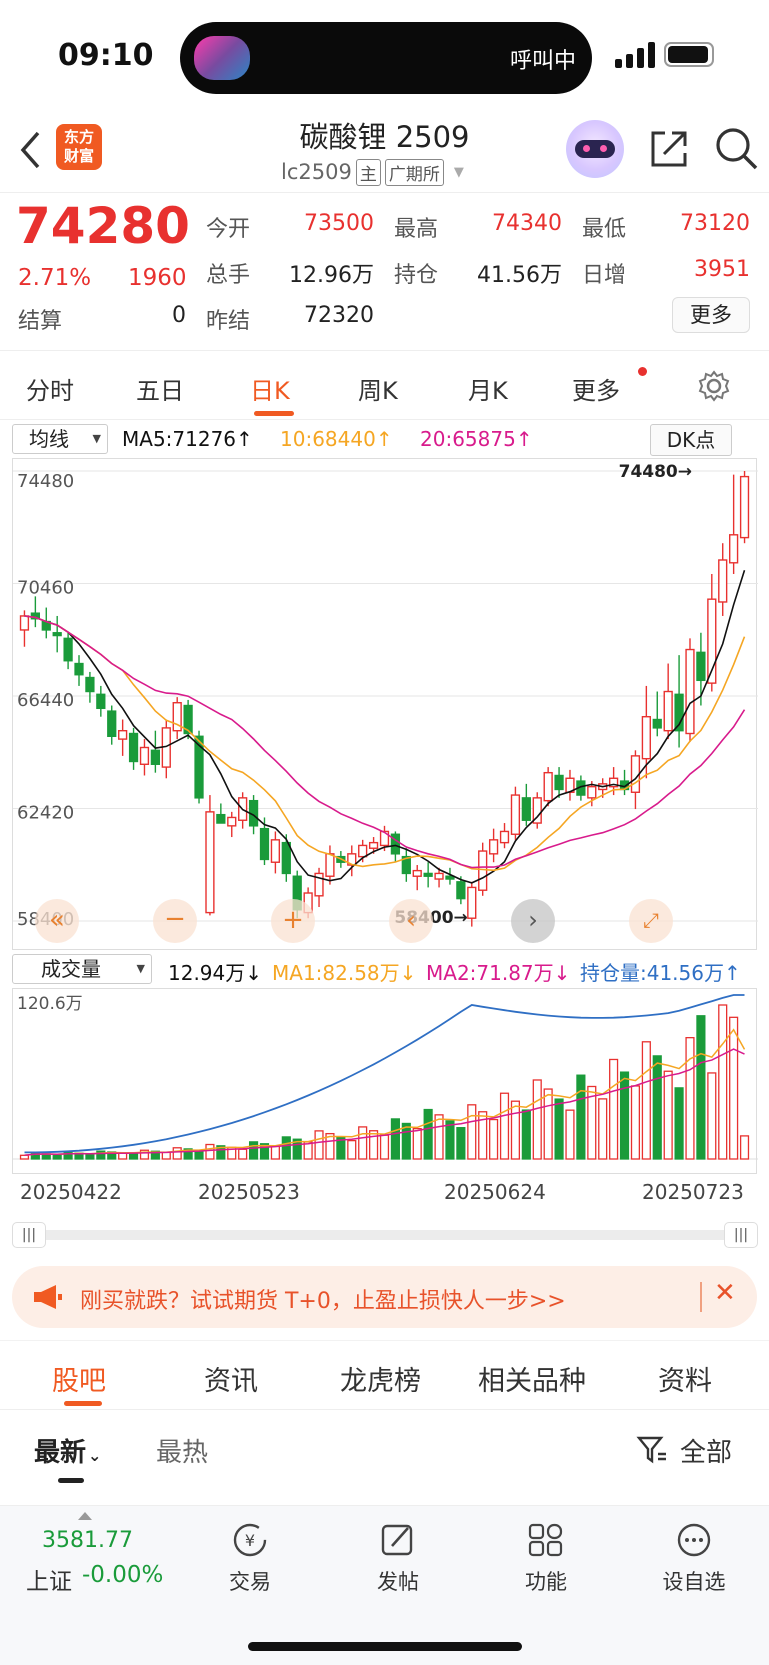 The width and height of the screenshot is (769, 1665). I want to click on volume-ma2: MA2:71.87万↓, so click(498, 973).